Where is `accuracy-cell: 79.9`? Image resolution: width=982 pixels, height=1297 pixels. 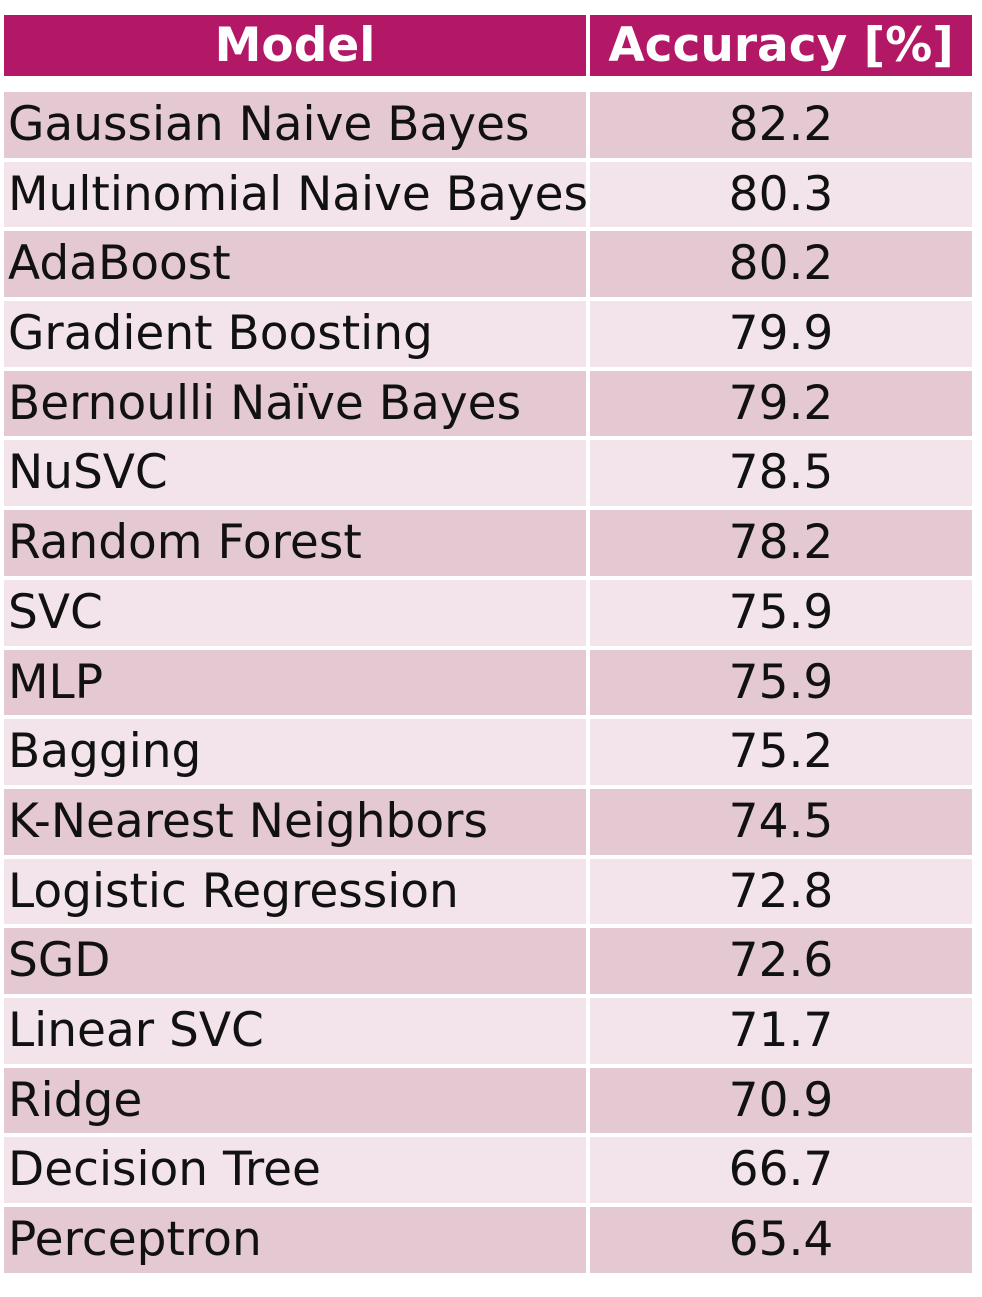
accuracy-cell: 79.9 is located at coordinates (781, 334).